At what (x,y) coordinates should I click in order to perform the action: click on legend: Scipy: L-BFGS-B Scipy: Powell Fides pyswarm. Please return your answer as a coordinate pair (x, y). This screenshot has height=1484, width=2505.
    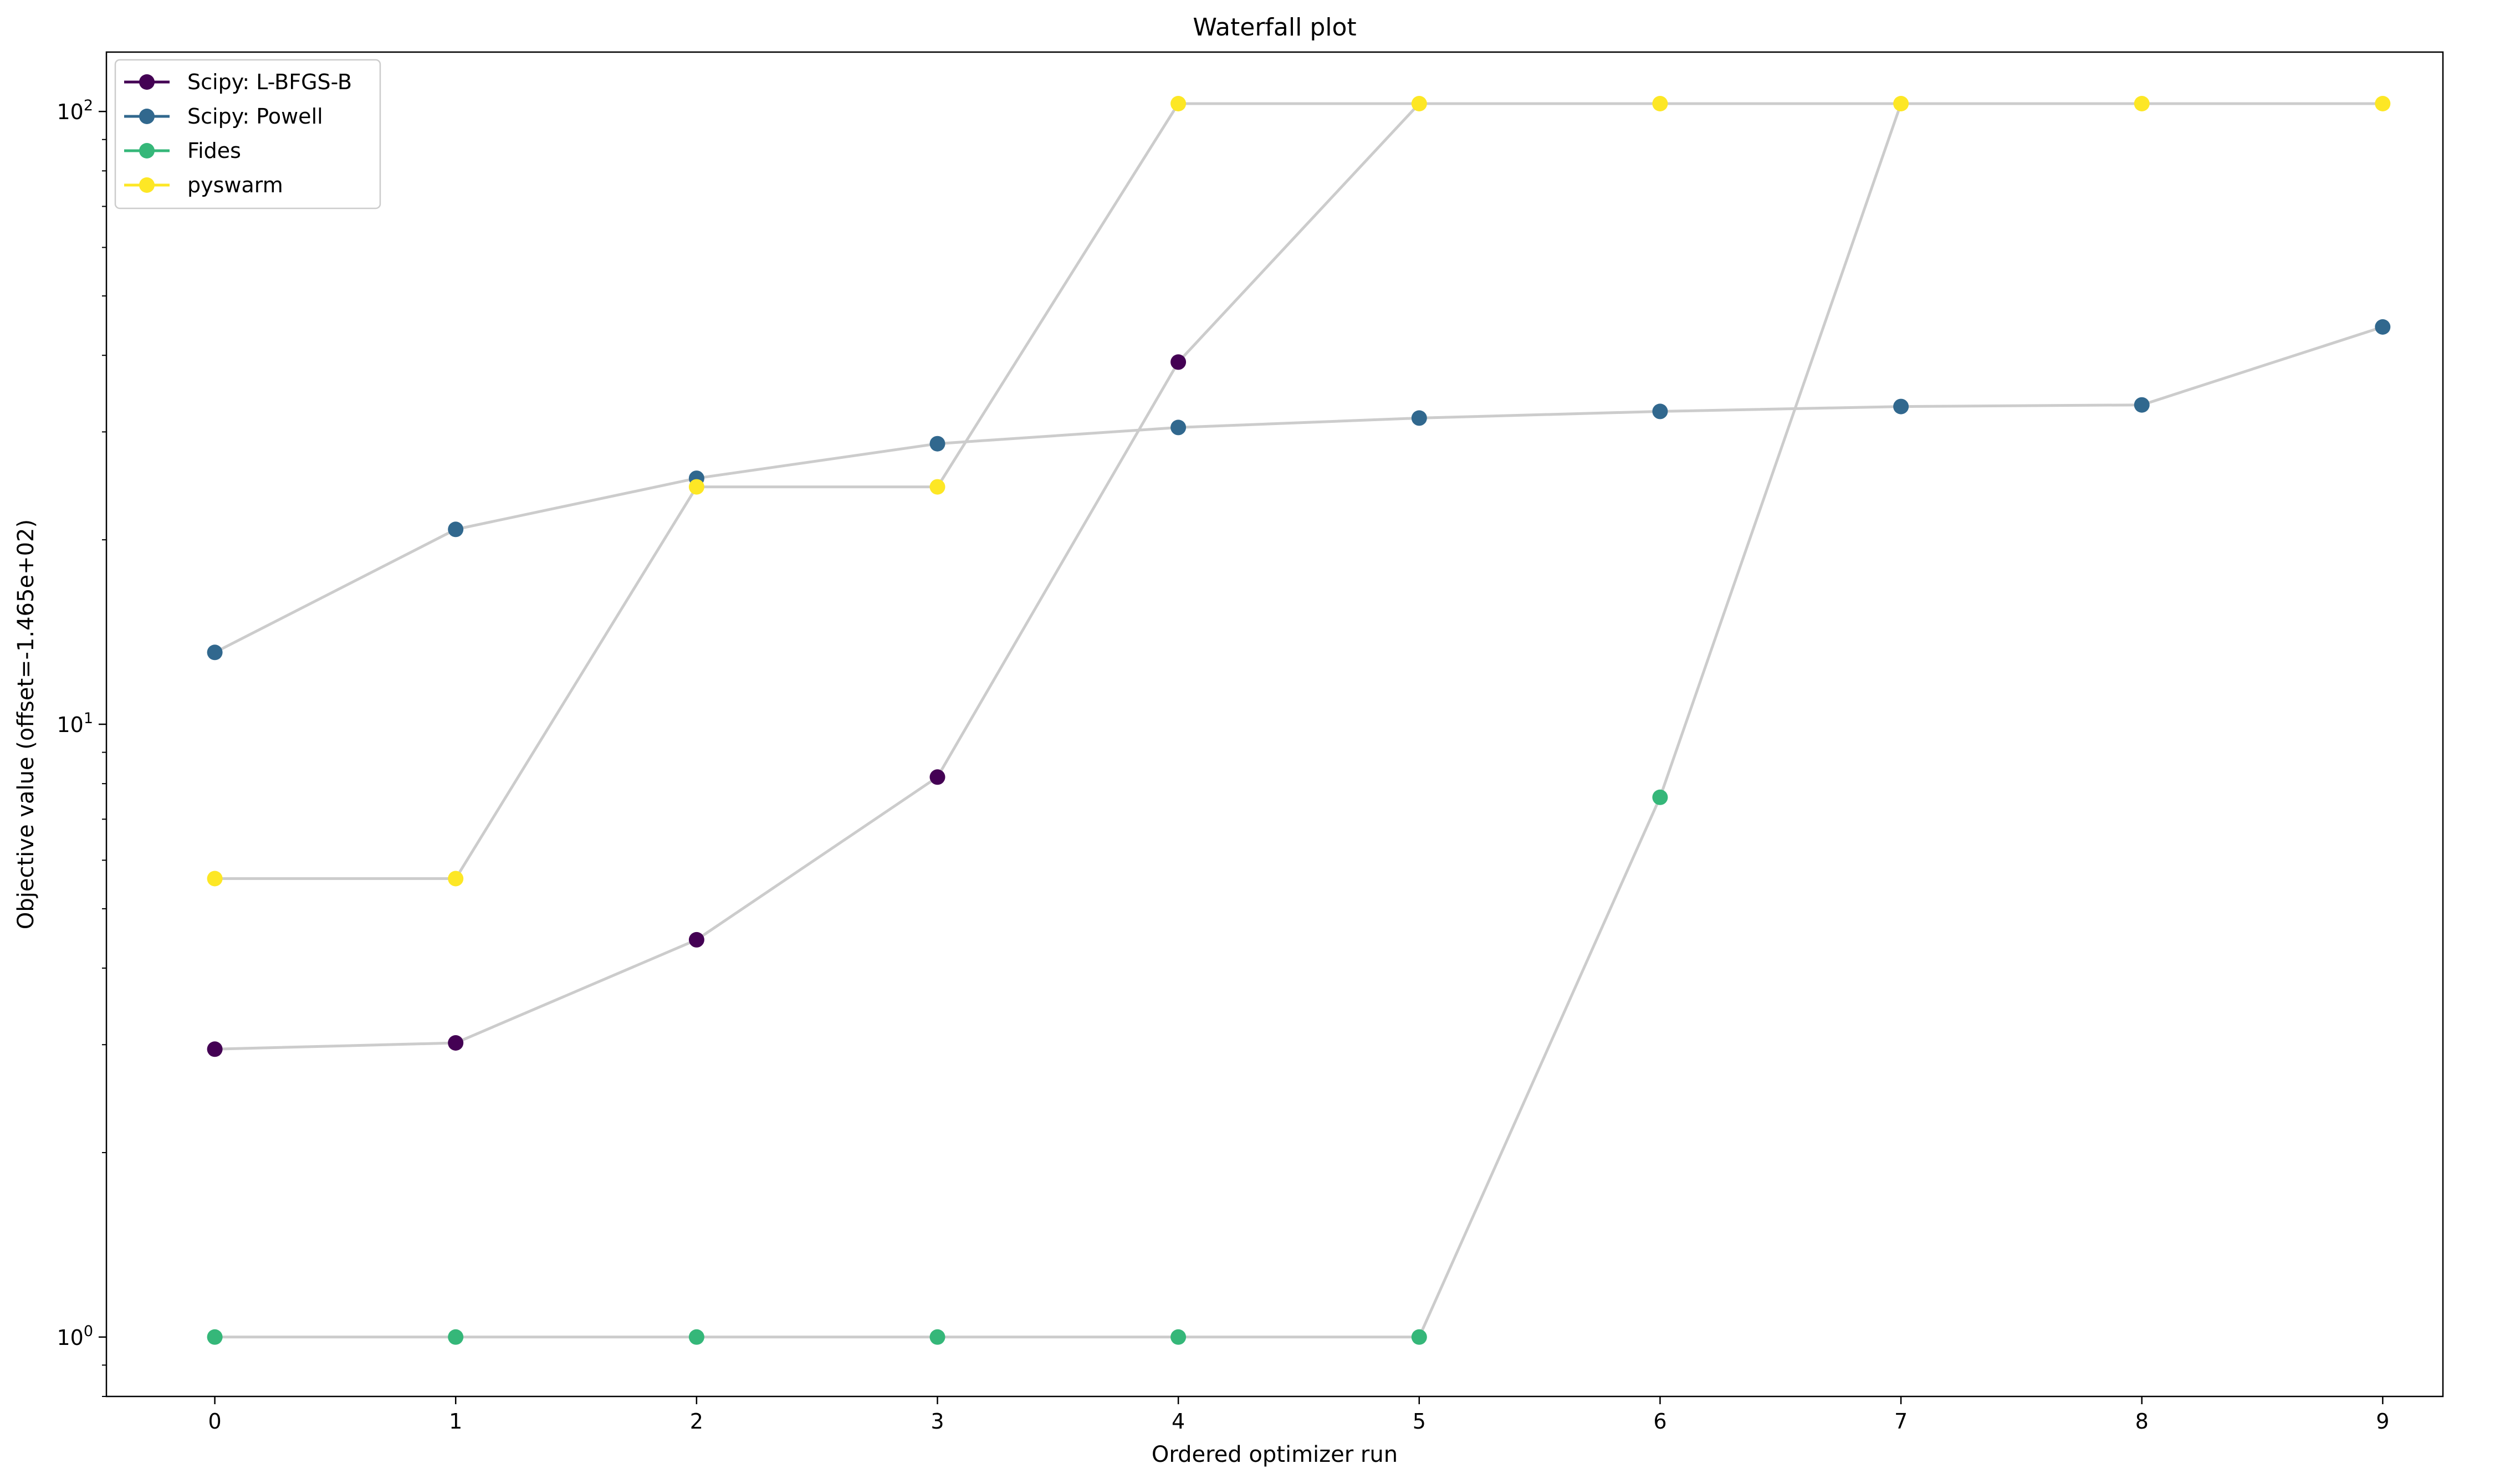
    Looking at the image, I should click on (247, 134).